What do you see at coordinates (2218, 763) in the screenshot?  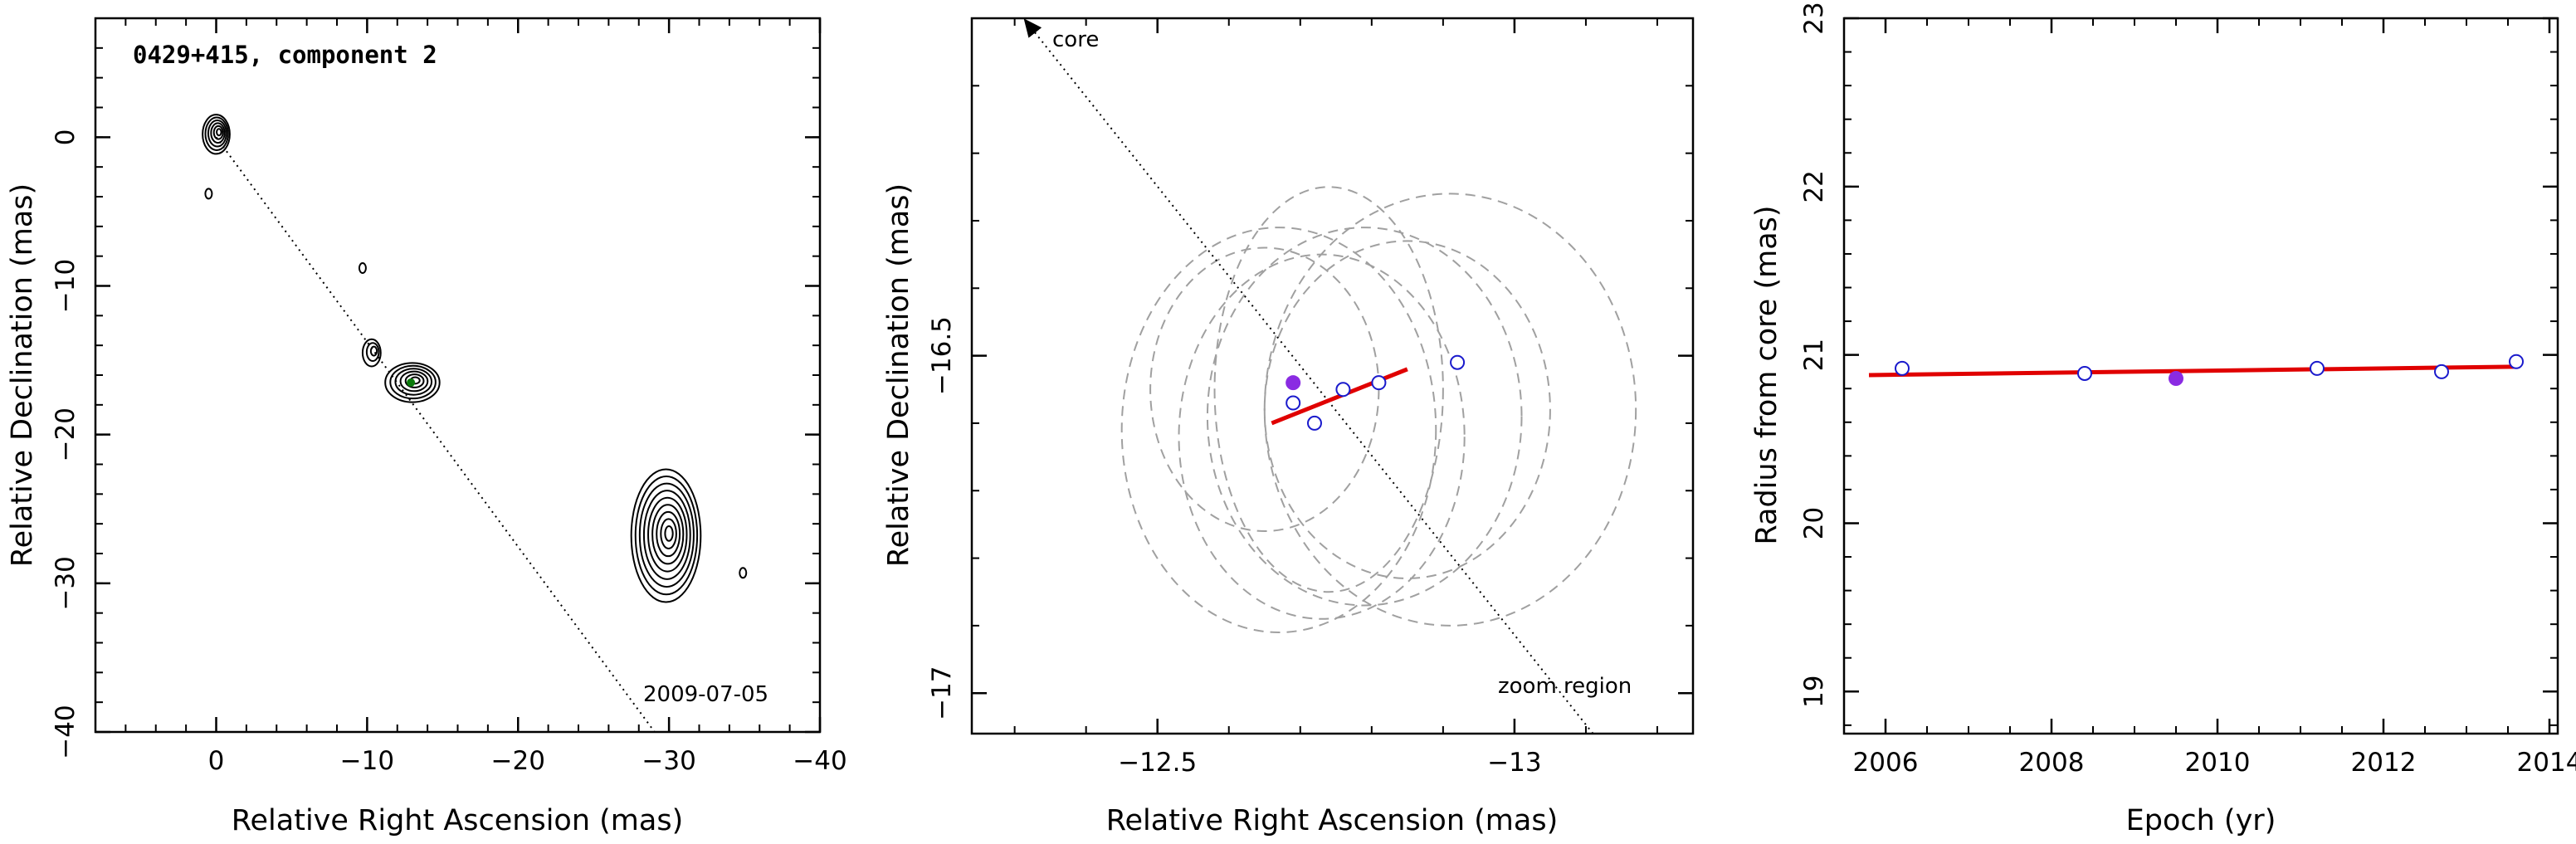 I see `radius-x-tick-label: 2010` at bounding box center [2218, 763].